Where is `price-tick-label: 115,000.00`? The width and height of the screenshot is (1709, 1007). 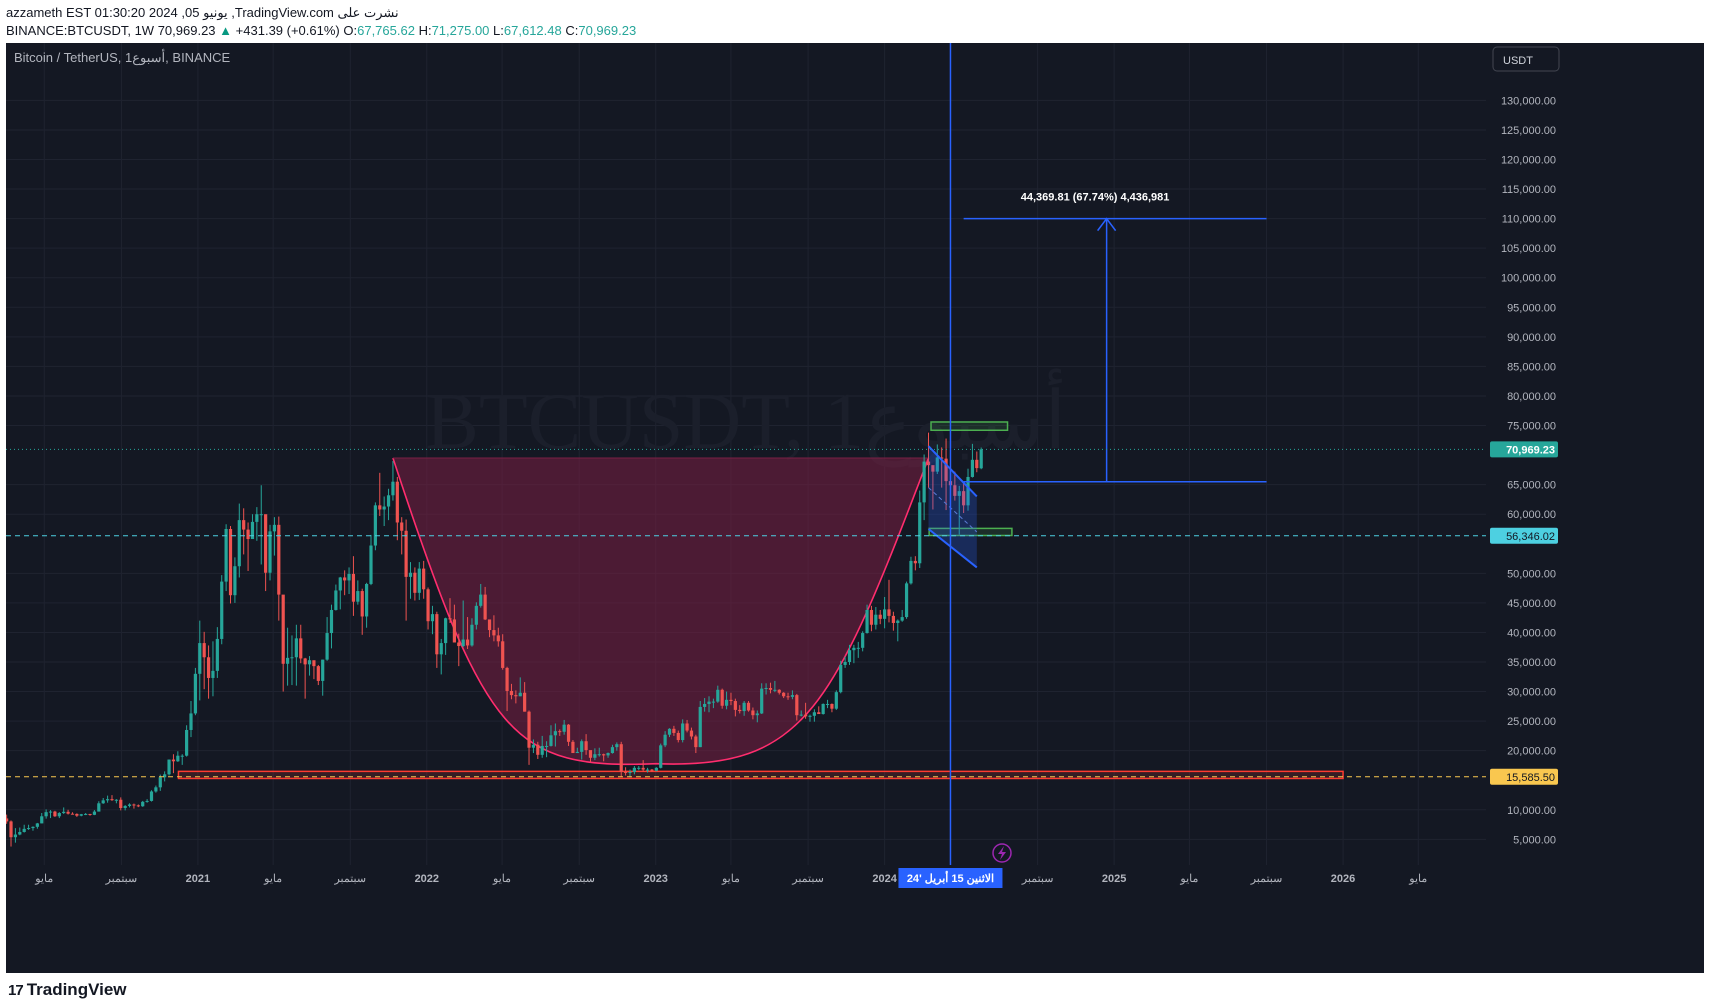 price-tick-label: 115,000.00 is located at coordinates (1529, 190).